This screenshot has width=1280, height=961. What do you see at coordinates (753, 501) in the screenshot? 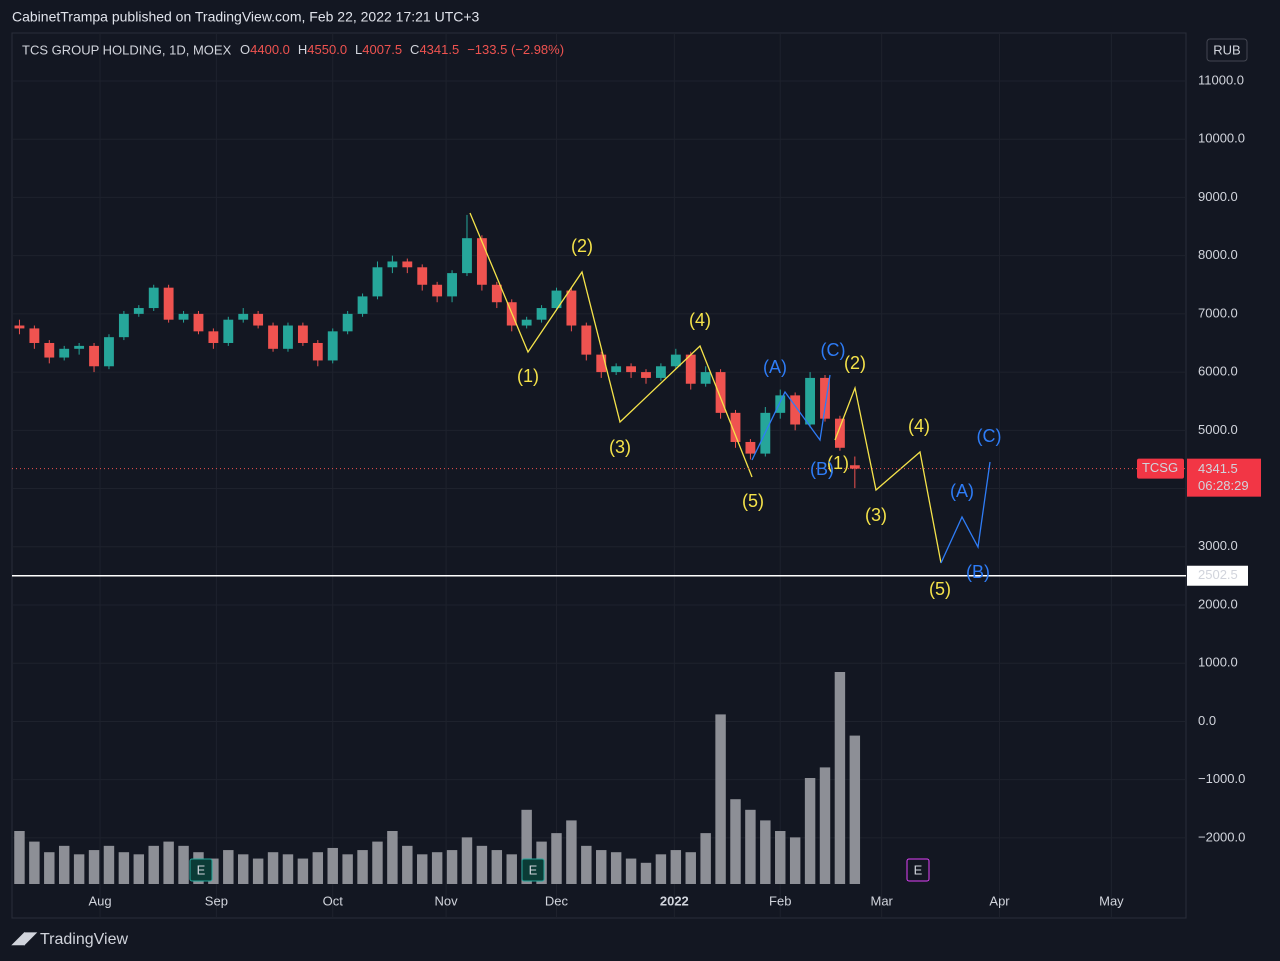
I see `wave-label: (5)` at bounding box center [753, 501].